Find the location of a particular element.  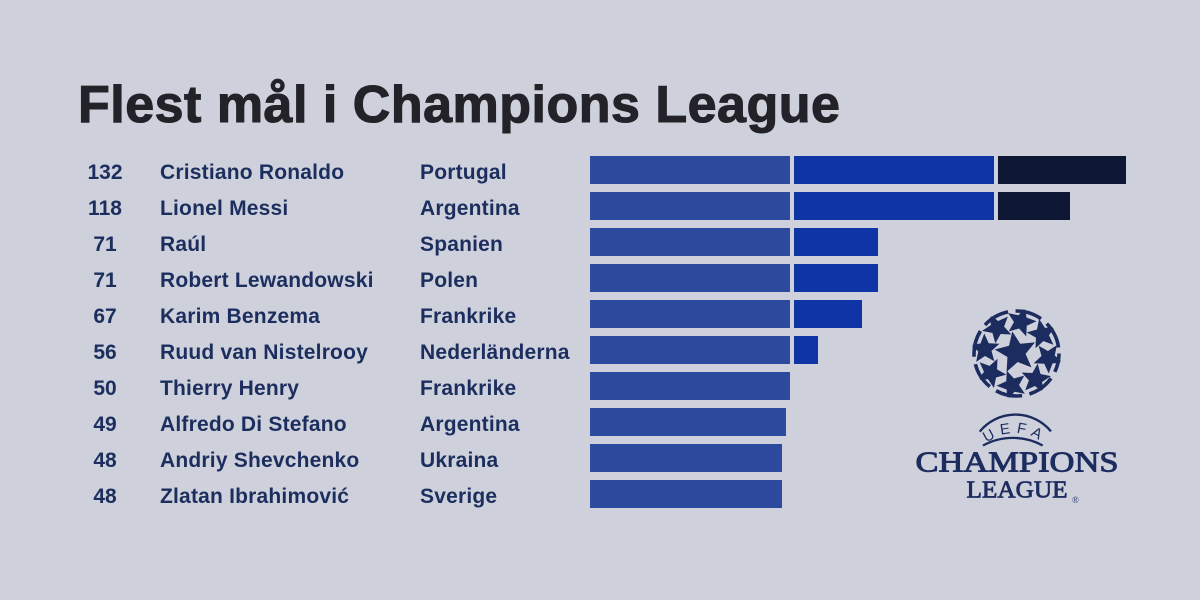

svg-text: UEFA is located at coordinates (1015, 433).